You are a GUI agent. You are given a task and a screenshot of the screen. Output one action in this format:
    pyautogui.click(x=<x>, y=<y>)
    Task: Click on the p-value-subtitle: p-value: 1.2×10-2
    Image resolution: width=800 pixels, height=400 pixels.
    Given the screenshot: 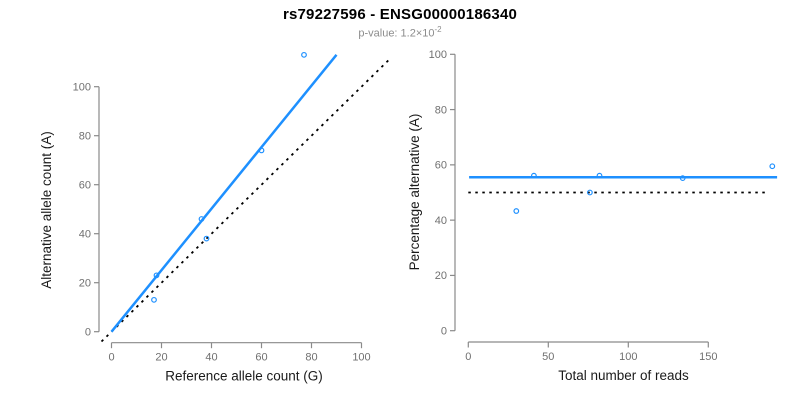 What is the action you would take?
    pyautogui.click(x=400, y=32)
    